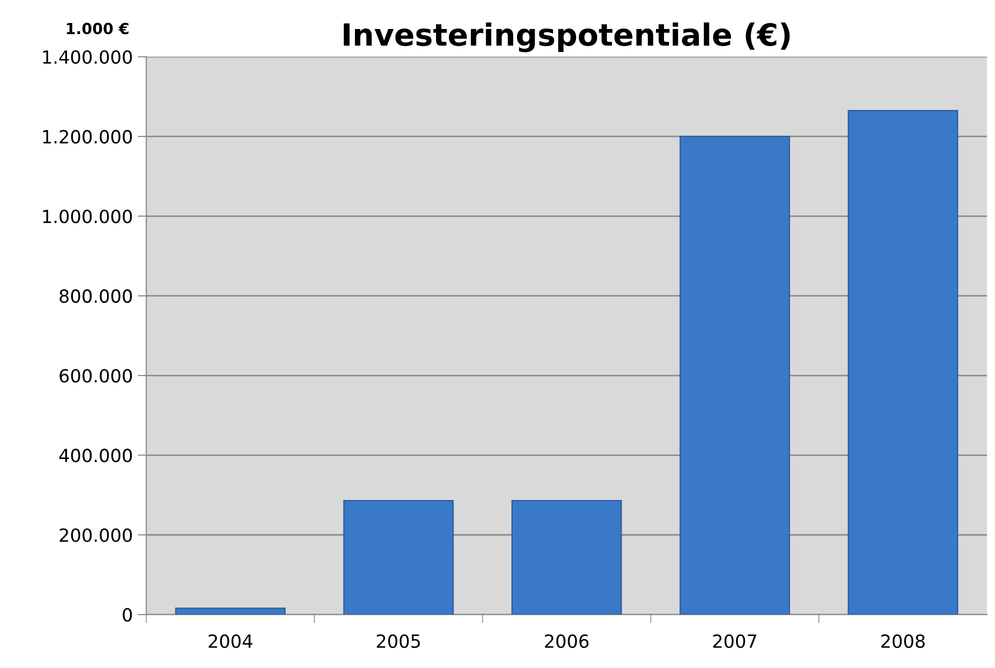  Describe the element at coordinates (87, 137) in the screenshot. I see `y-tick-label: 1.200.000` at that location.